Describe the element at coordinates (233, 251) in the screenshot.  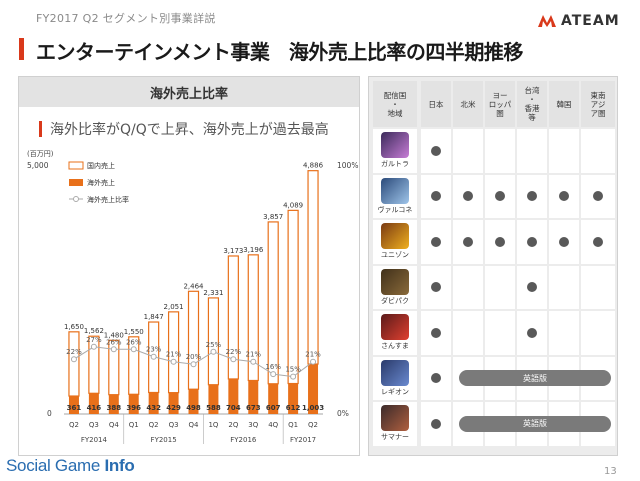
I see `total-value-label: 3,173` at that location.